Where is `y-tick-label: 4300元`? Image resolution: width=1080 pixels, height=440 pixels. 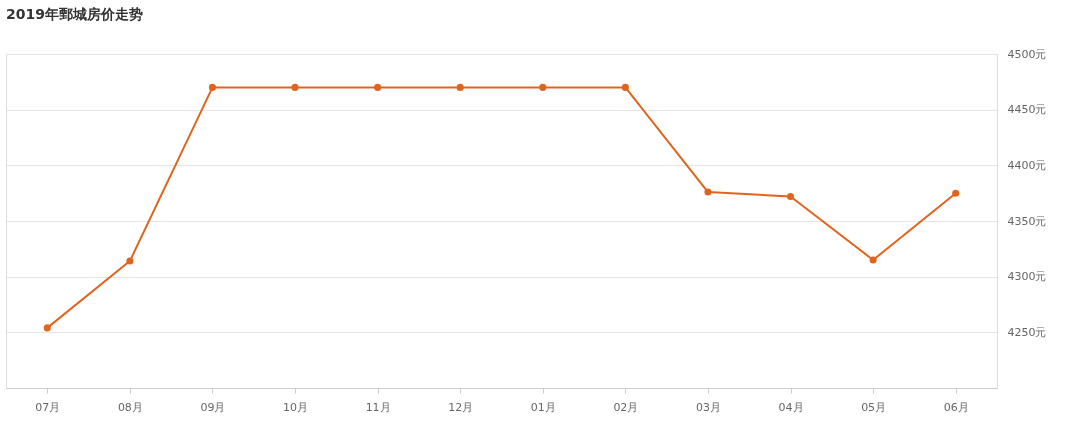 y-tick-label: 4300元 is located at coordinates (1027, 277).